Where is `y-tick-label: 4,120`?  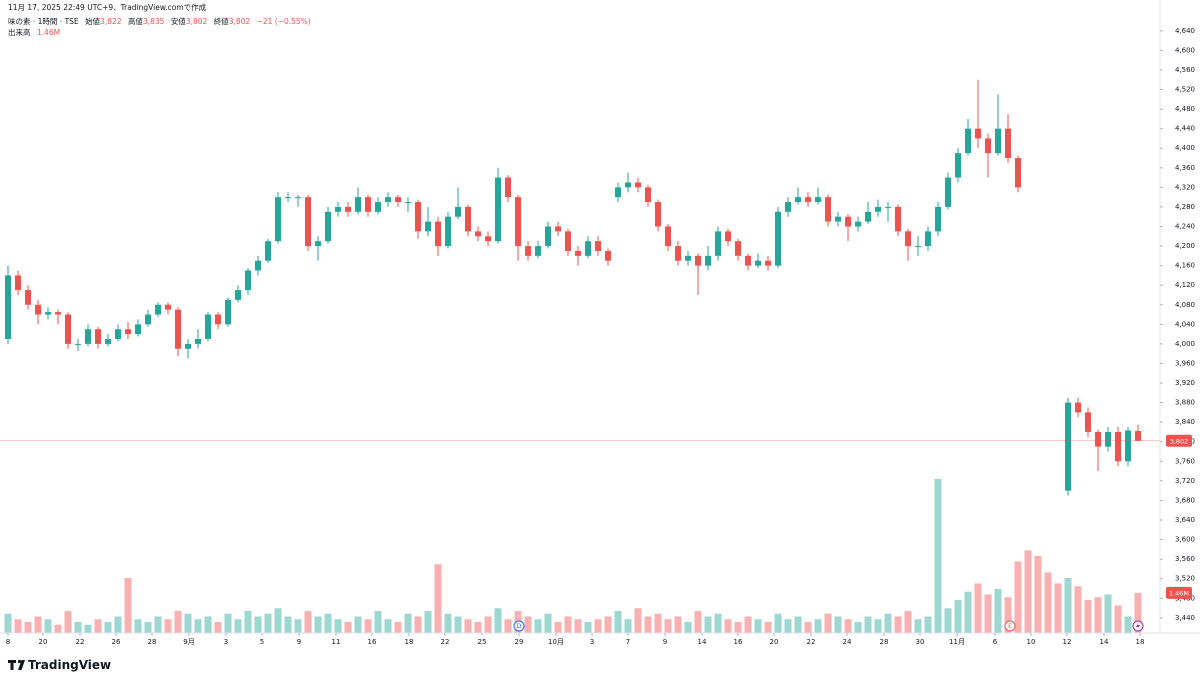 y-tick-label: 4,120 is located at coordinates (1185, 285).